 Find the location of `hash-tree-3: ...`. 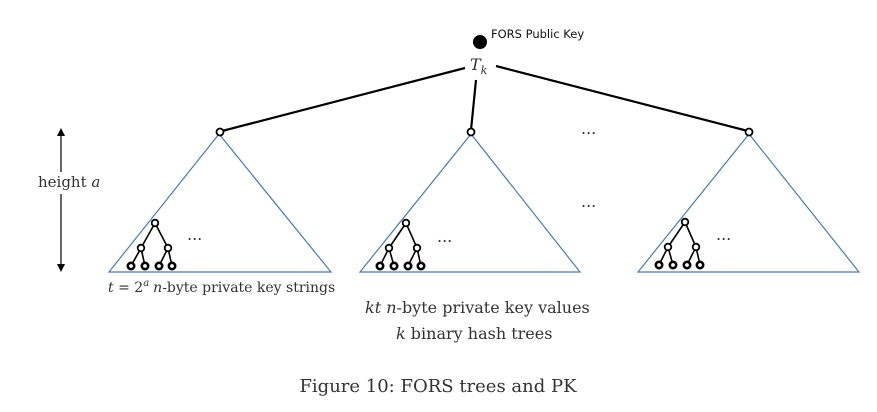

hash-tree-3: ... is located at coordinates (748, 200).